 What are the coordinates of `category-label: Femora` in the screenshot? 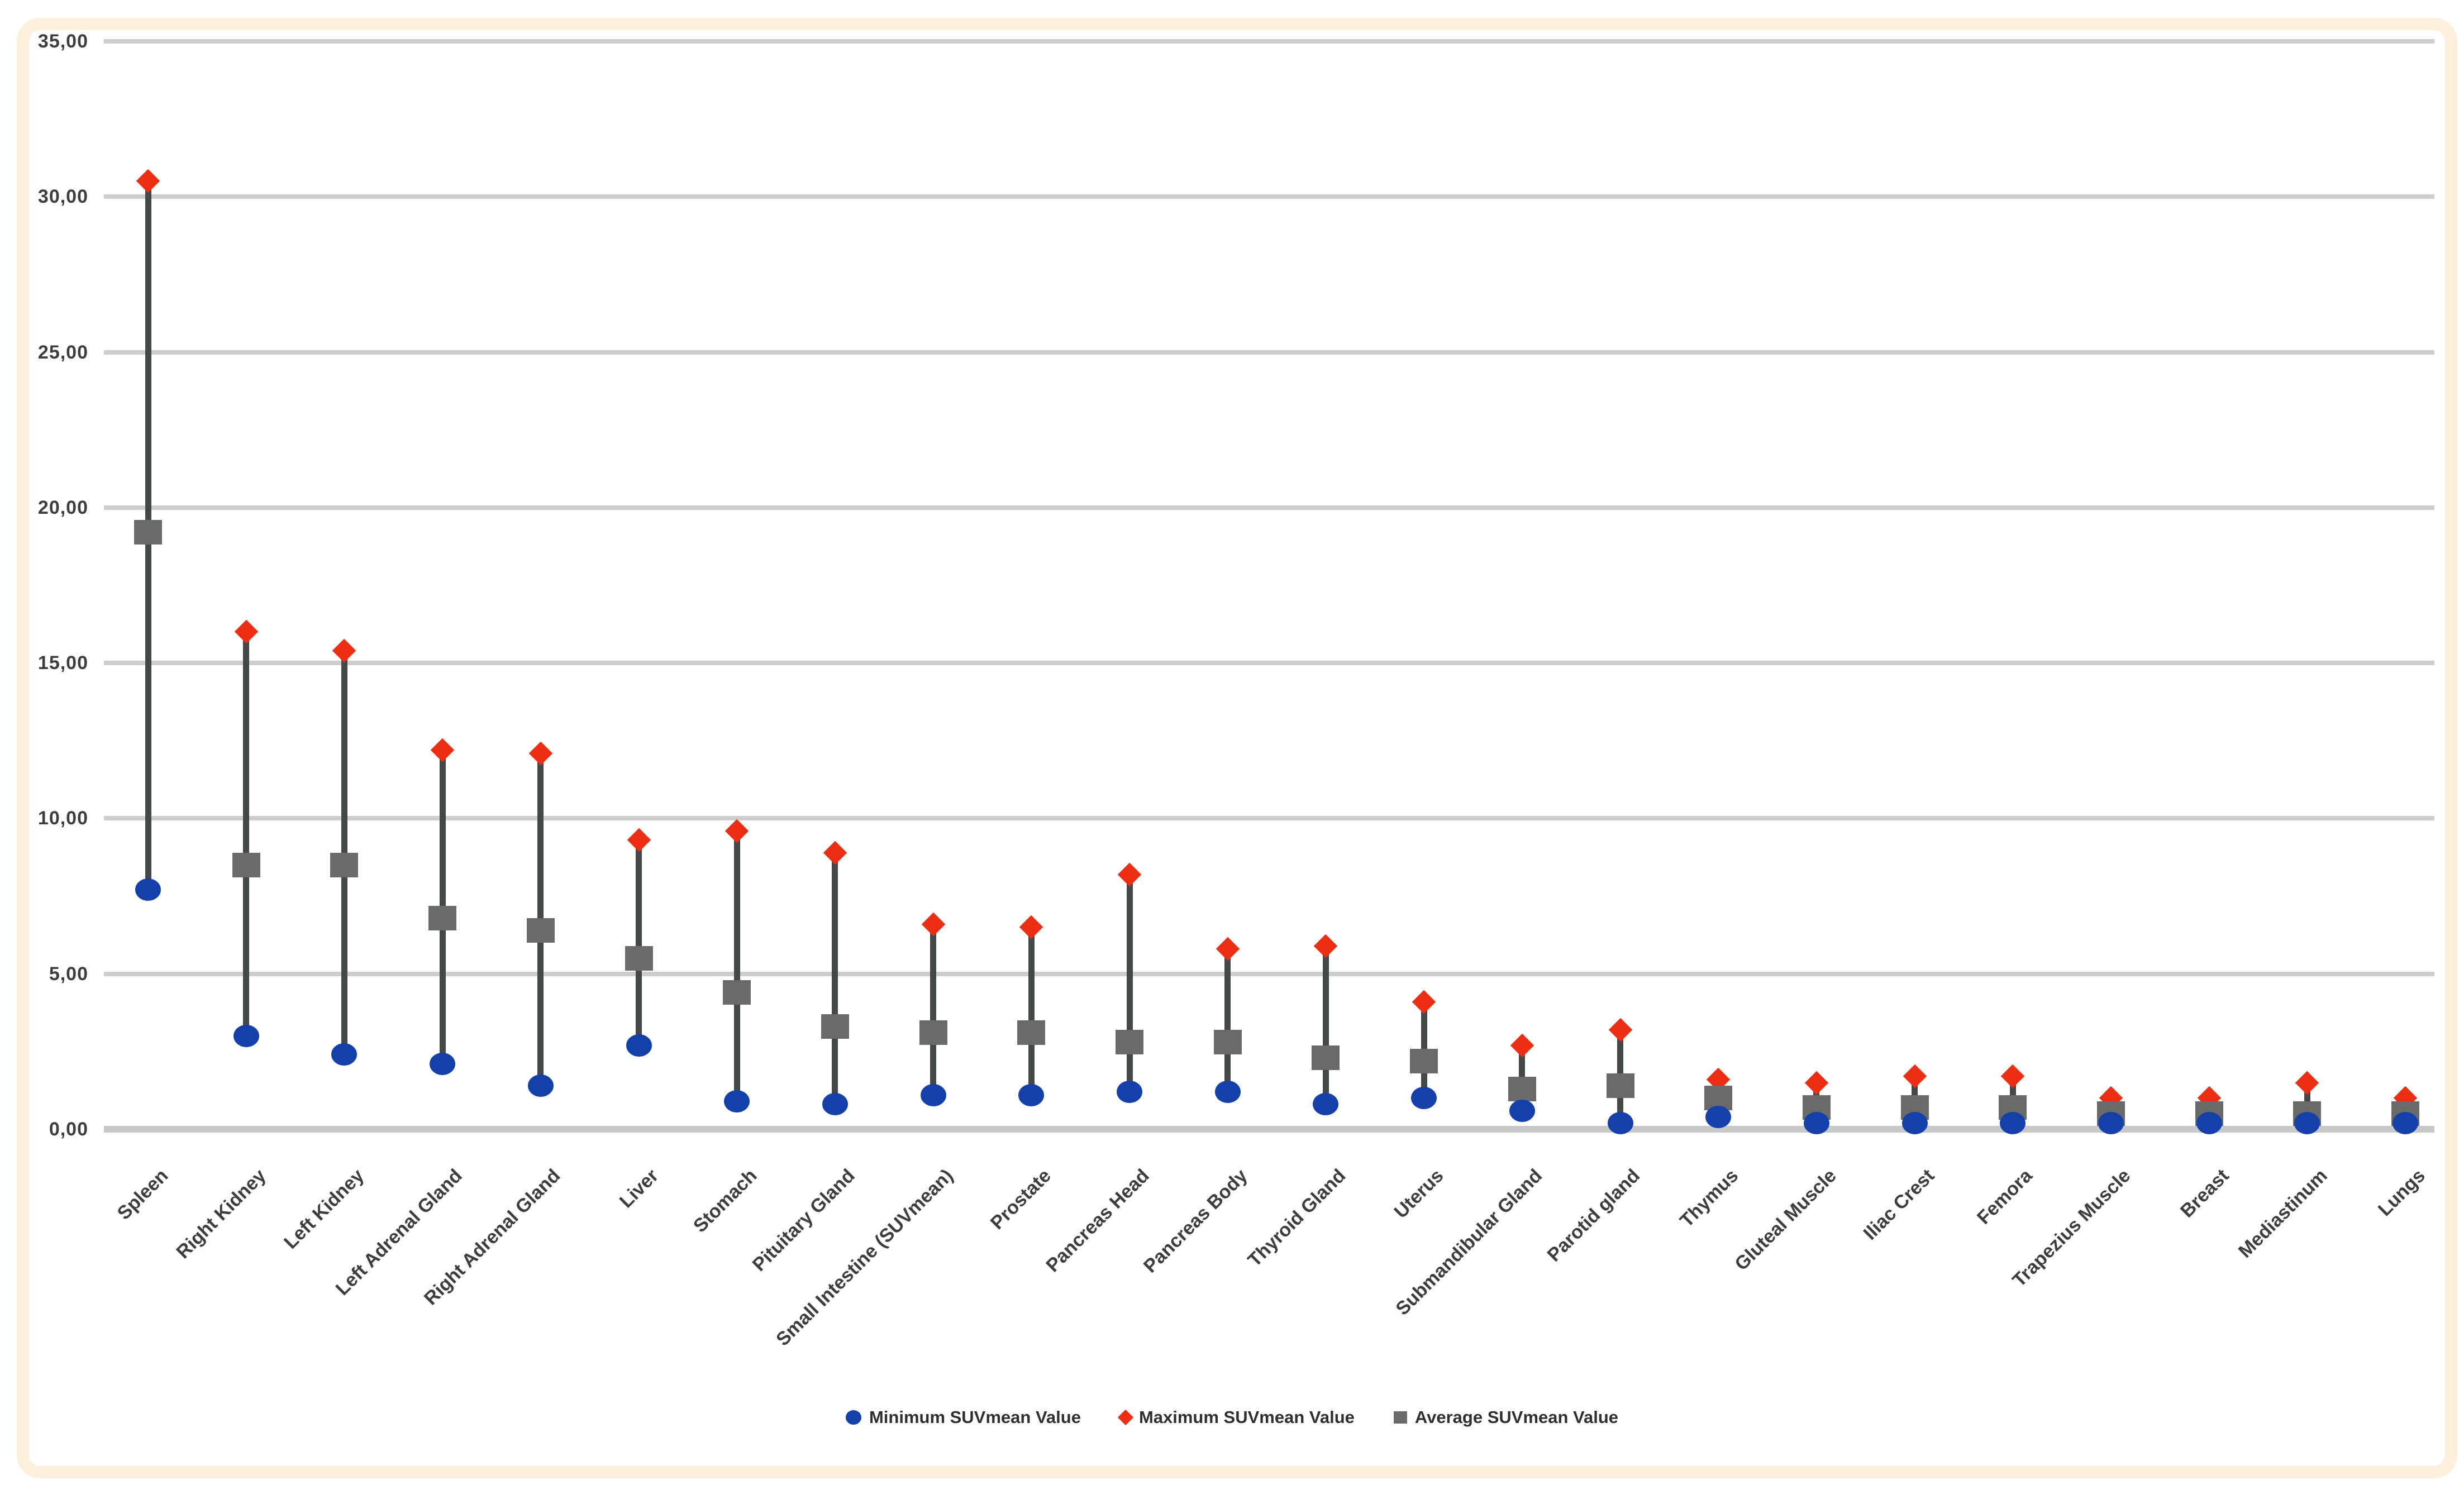 It's located at (2005, 1197).